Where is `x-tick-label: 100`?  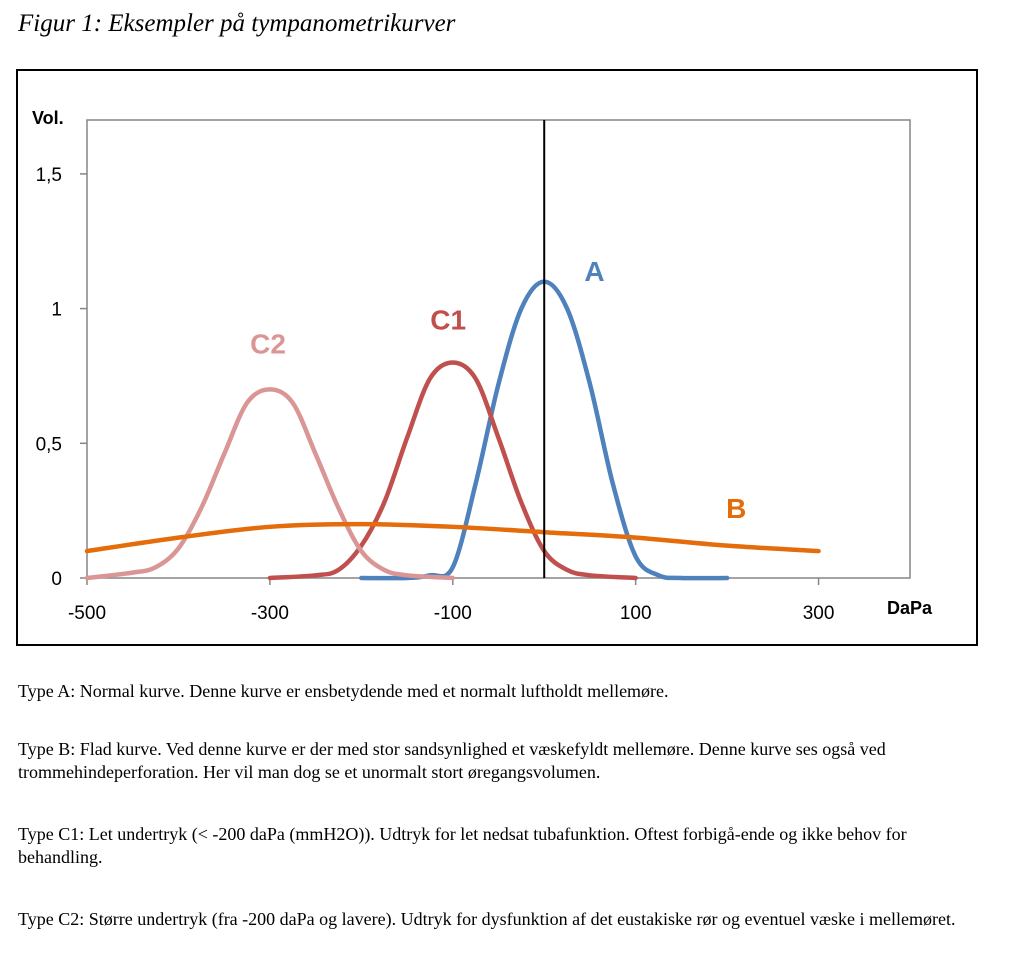 x-tick-label: 100 is located at coordinates (636, 613).